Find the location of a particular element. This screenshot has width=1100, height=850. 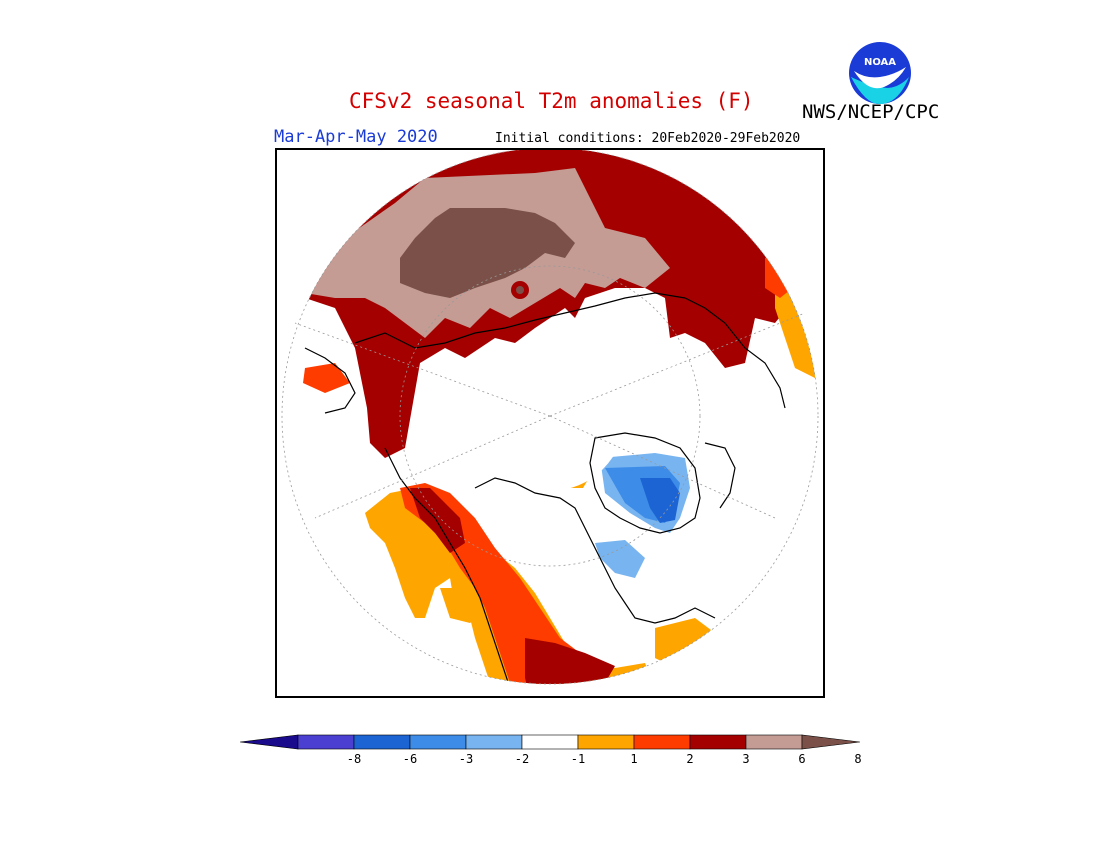

colorbar-tick-label: -2 is located at coordinates (522, 759).